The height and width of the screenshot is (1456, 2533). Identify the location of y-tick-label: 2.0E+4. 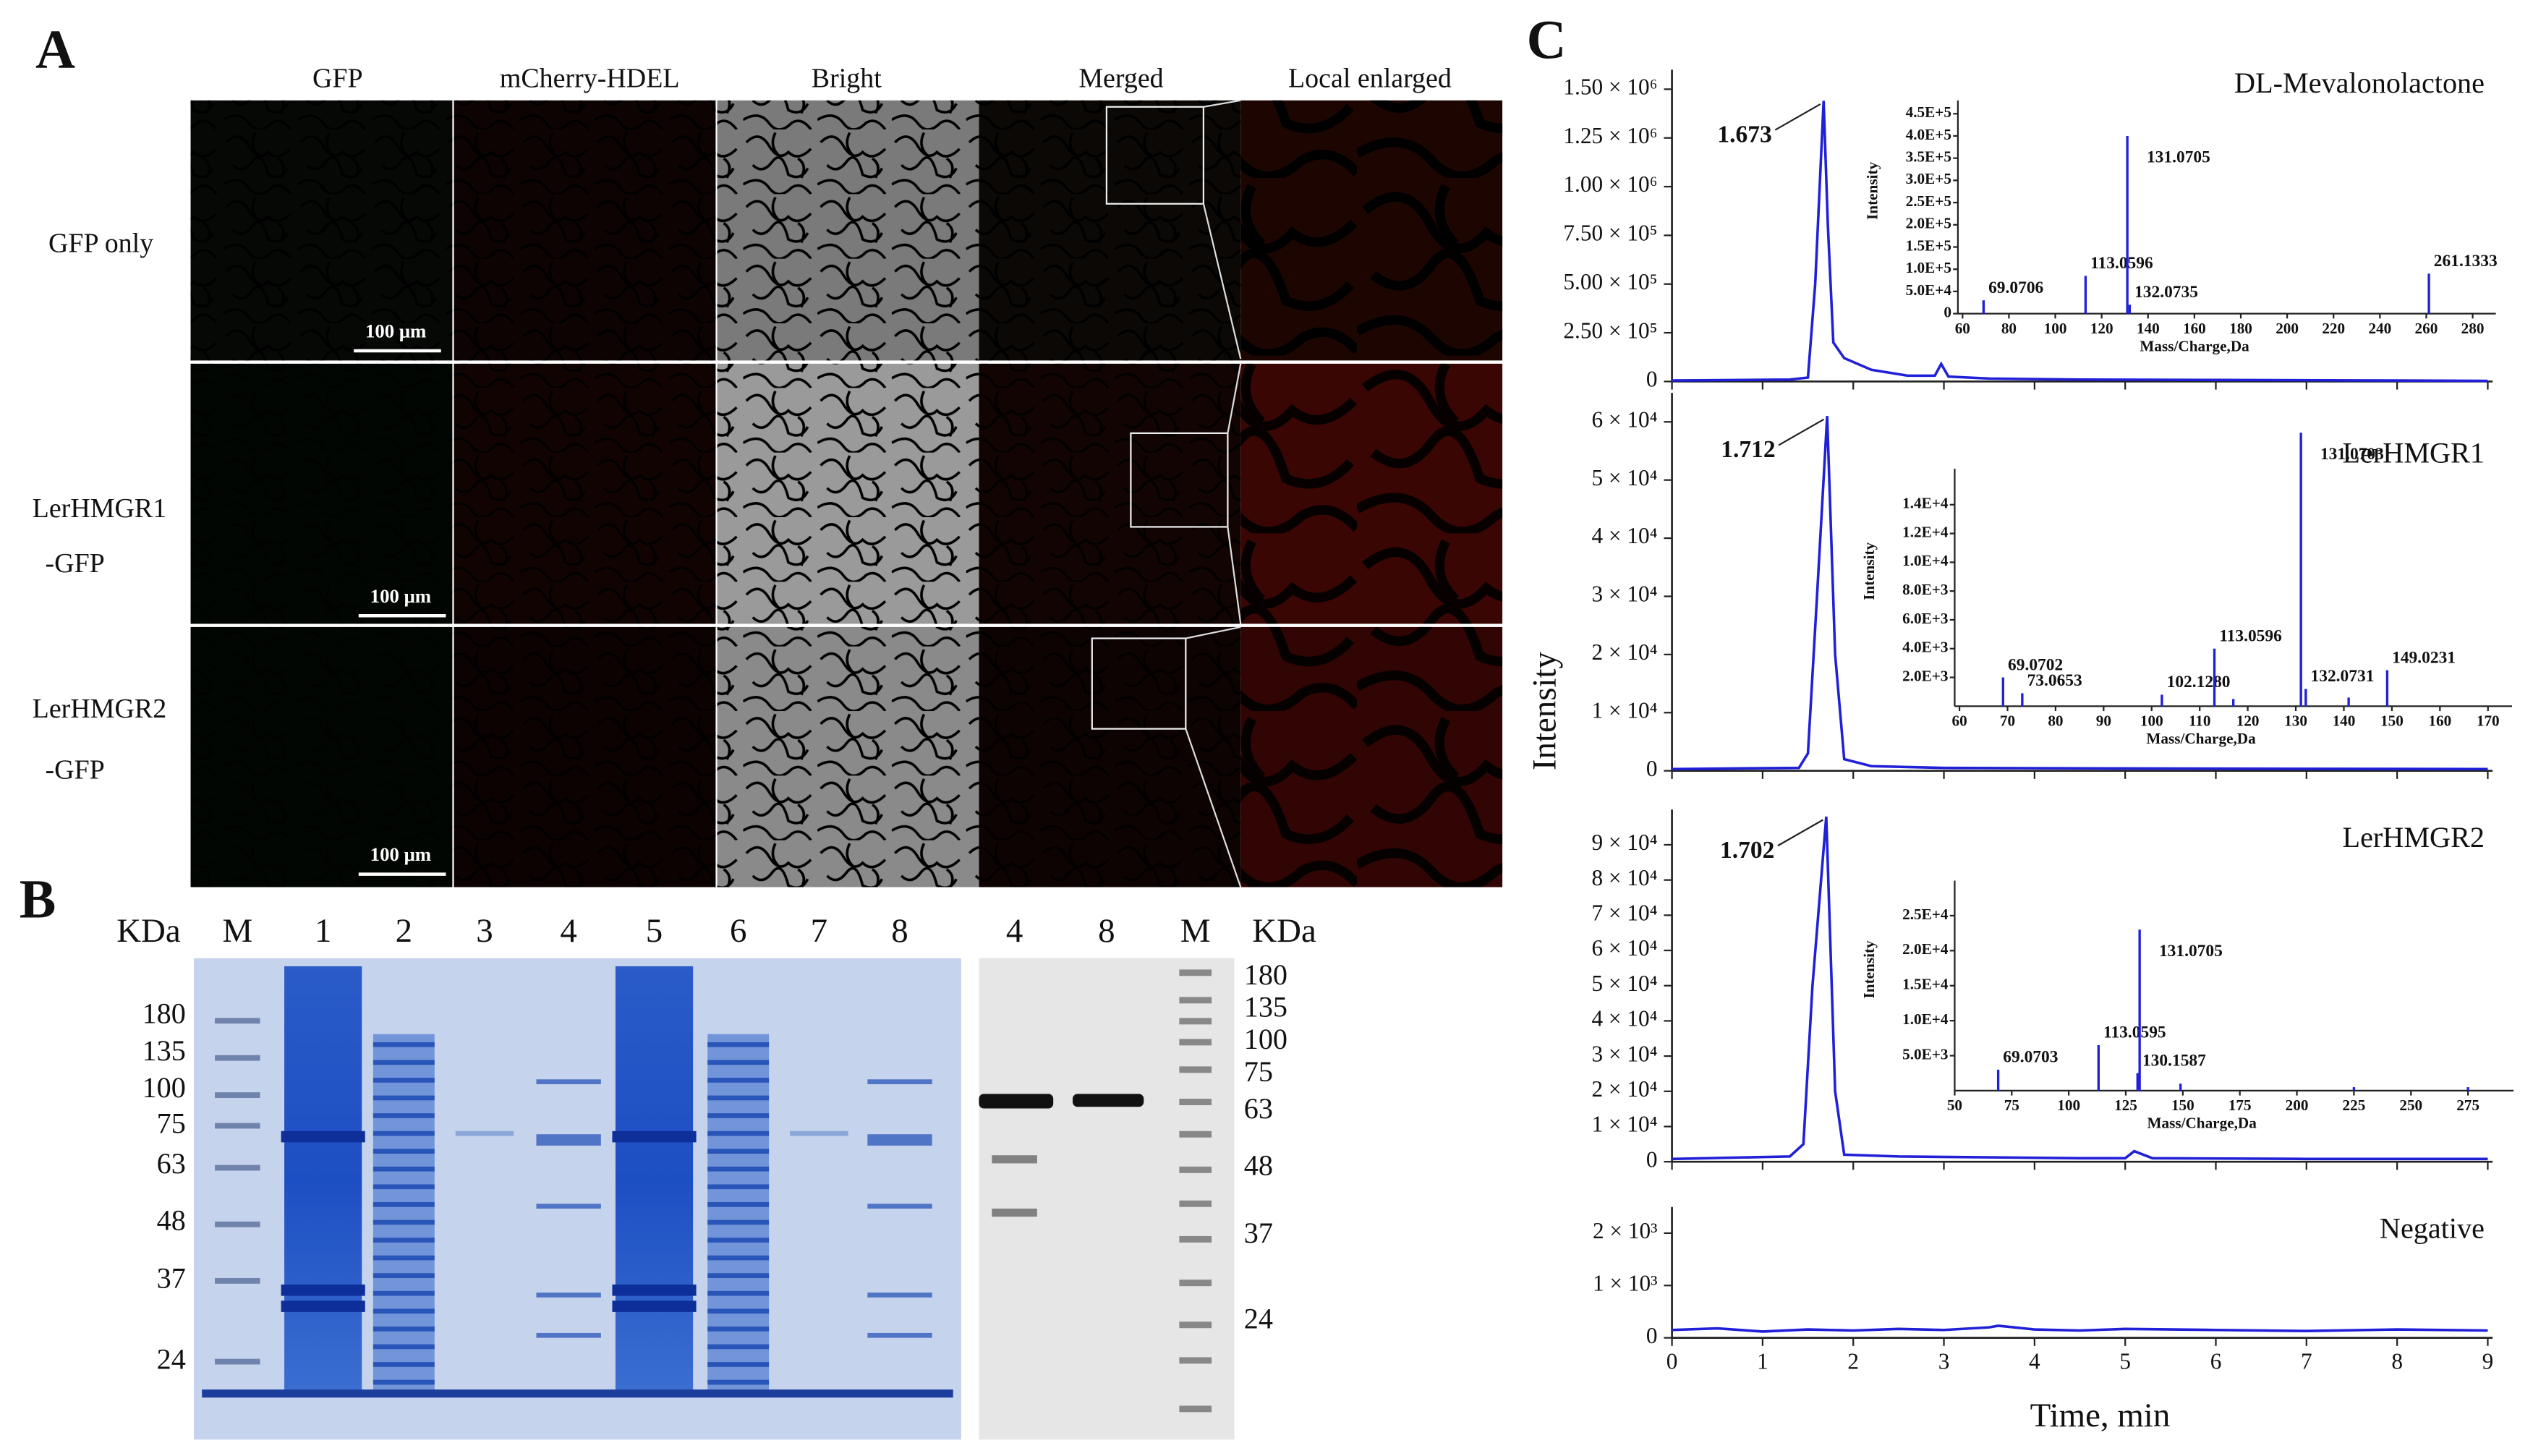
(1925, 949).